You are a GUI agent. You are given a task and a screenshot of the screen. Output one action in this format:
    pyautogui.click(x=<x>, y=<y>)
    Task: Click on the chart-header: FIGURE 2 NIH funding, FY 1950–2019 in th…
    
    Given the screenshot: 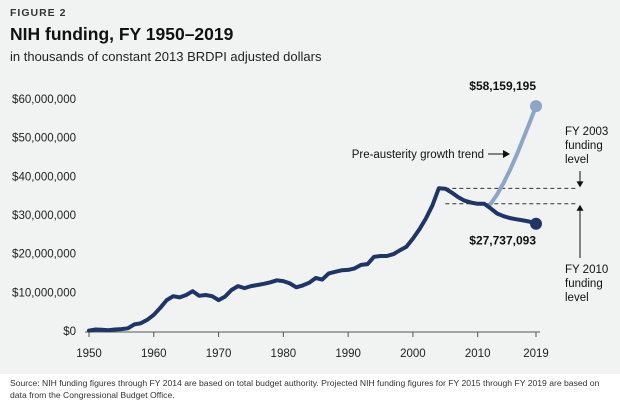 What is the action you would take?
    pyautogui.click(x=165, y=35)
    